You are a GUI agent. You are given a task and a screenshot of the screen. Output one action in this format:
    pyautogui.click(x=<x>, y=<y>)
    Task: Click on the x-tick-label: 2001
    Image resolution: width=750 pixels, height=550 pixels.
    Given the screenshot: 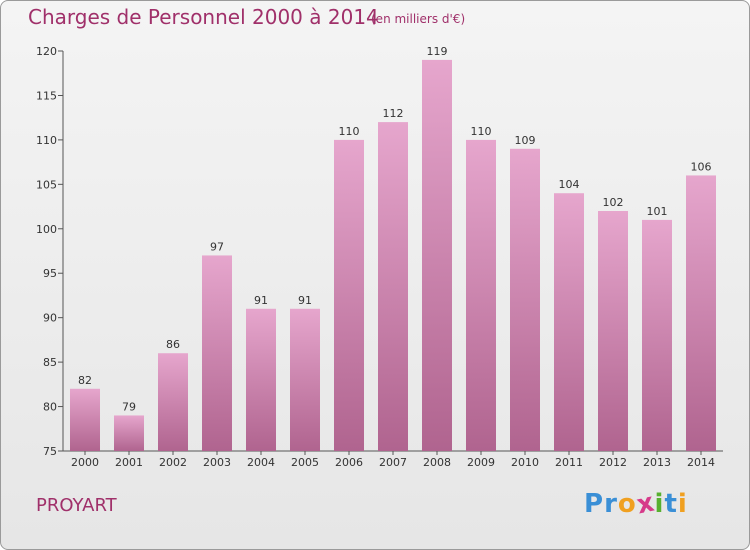 What is the action you would take?
    pyautogui.click(x=129, y=462)
    